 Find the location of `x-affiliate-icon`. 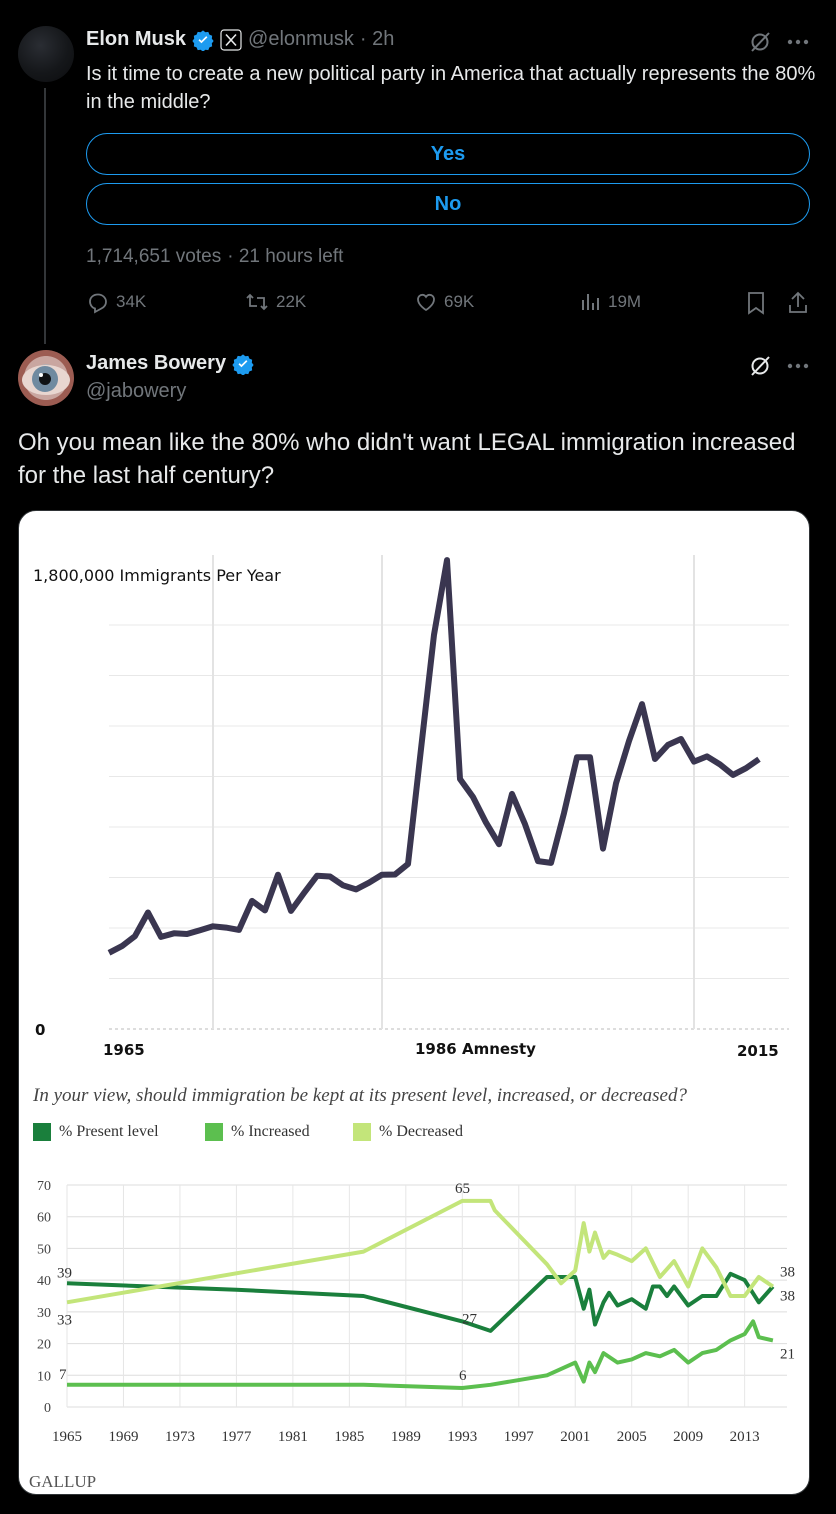

x-affiliate-icon is located at coordinates (231, 39).